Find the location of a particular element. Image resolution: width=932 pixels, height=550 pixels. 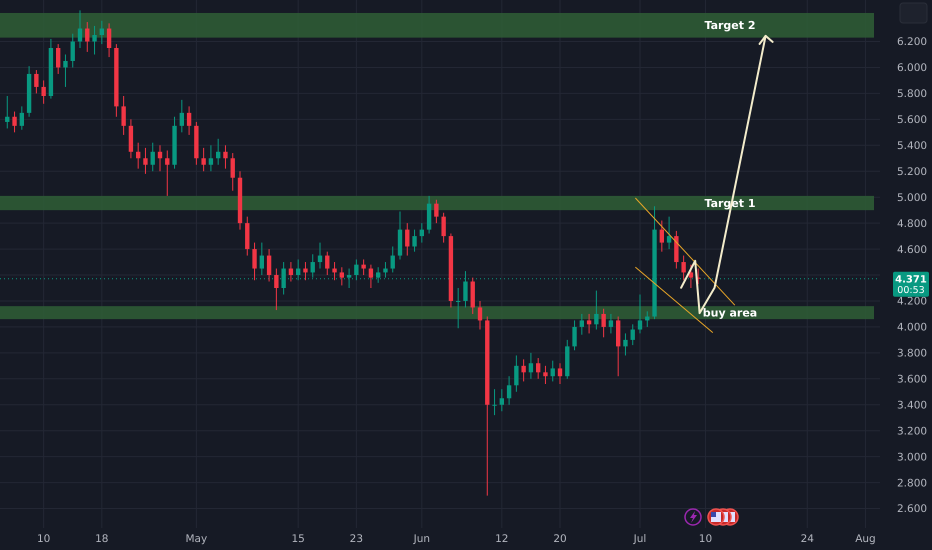

y-tick-label: 5.200 is located at coordinates (912, 172).